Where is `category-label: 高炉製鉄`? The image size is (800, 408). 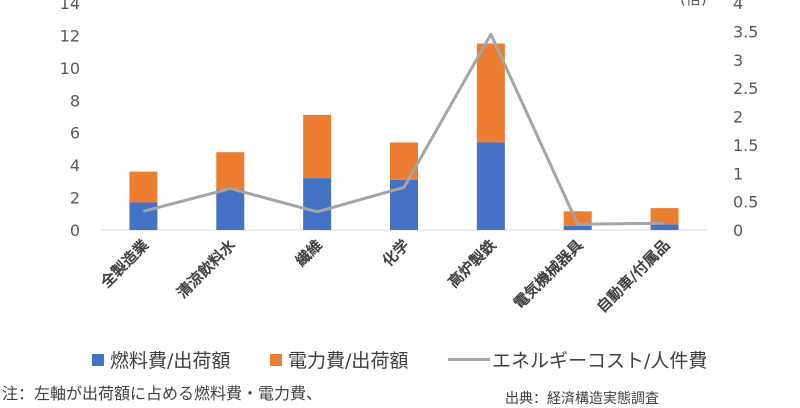
category-label: 高炉製鉄 is located at coordinates (472, 263).